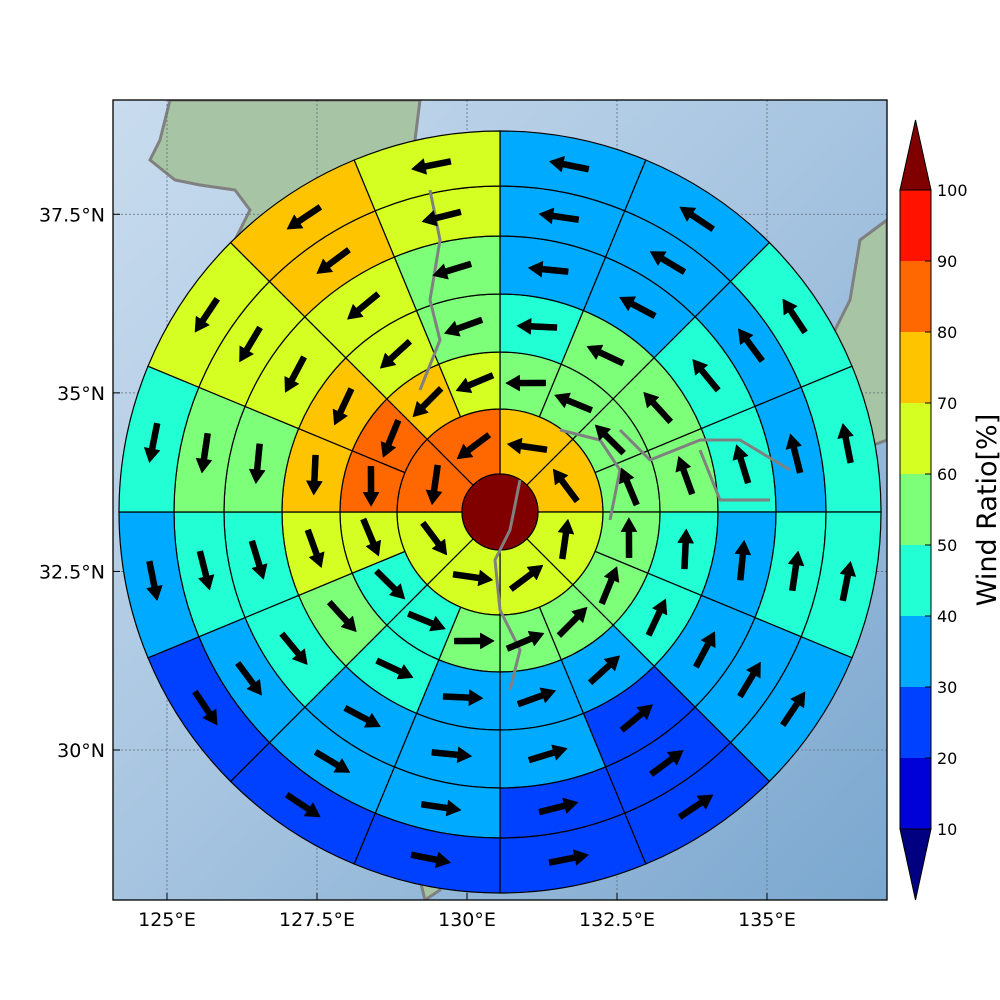  Describe the element at coordinates (986, 510) in the screenshot. I see `colorbar-title: Wind Ratio[%]` at that location.